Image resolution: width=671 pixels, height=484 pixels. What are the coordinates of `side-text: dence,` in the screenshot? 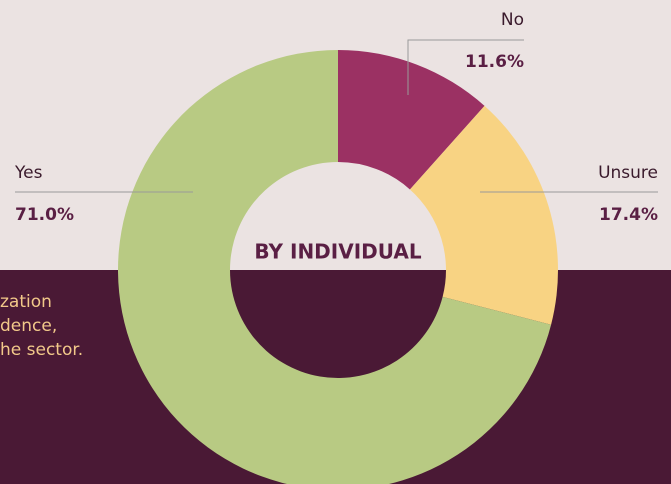 It's located at (28, 326).